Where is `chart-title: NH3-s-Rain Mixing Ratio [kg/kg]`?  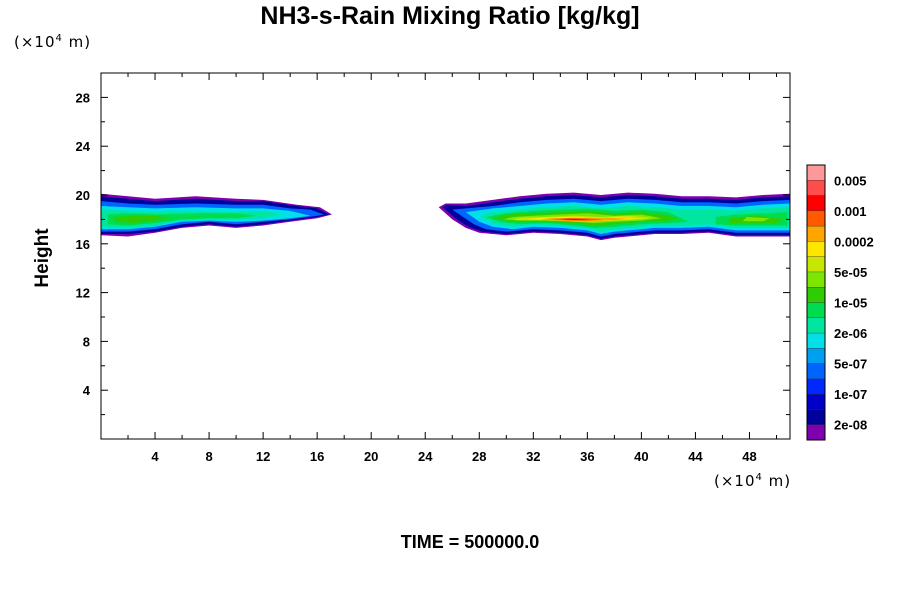
chart-title: NH3-s-Rain Mixing Ratio [kg/kg] is located at coordinates (450, 16).